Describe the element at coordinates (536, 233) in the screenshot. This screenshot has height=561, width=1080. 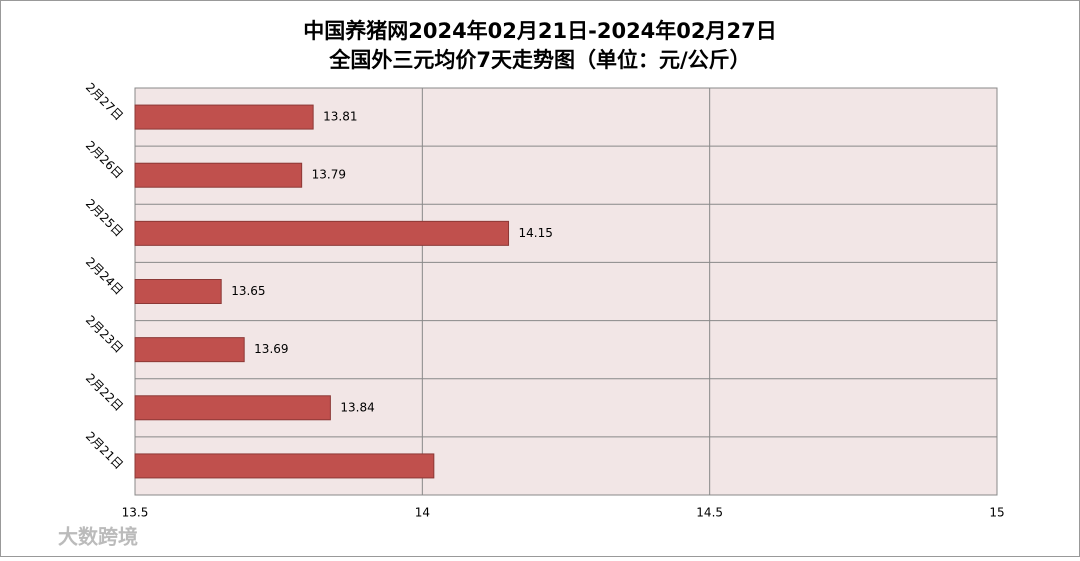
I see `value-label: 14.15` at that location.